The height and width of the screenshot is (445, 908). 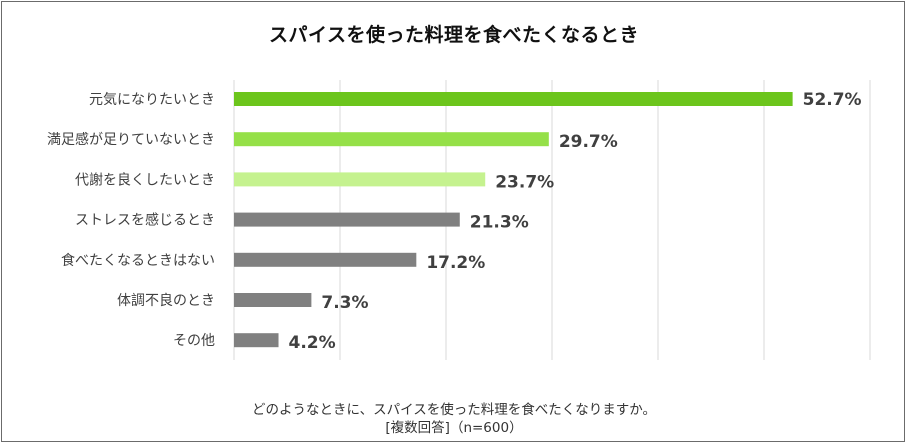 What do you see at coordinates (454, 35) in the screenshot?
I see `chart-title: スパイスを使った料理を食べたくなるとき` at bounding box center [454, 35].